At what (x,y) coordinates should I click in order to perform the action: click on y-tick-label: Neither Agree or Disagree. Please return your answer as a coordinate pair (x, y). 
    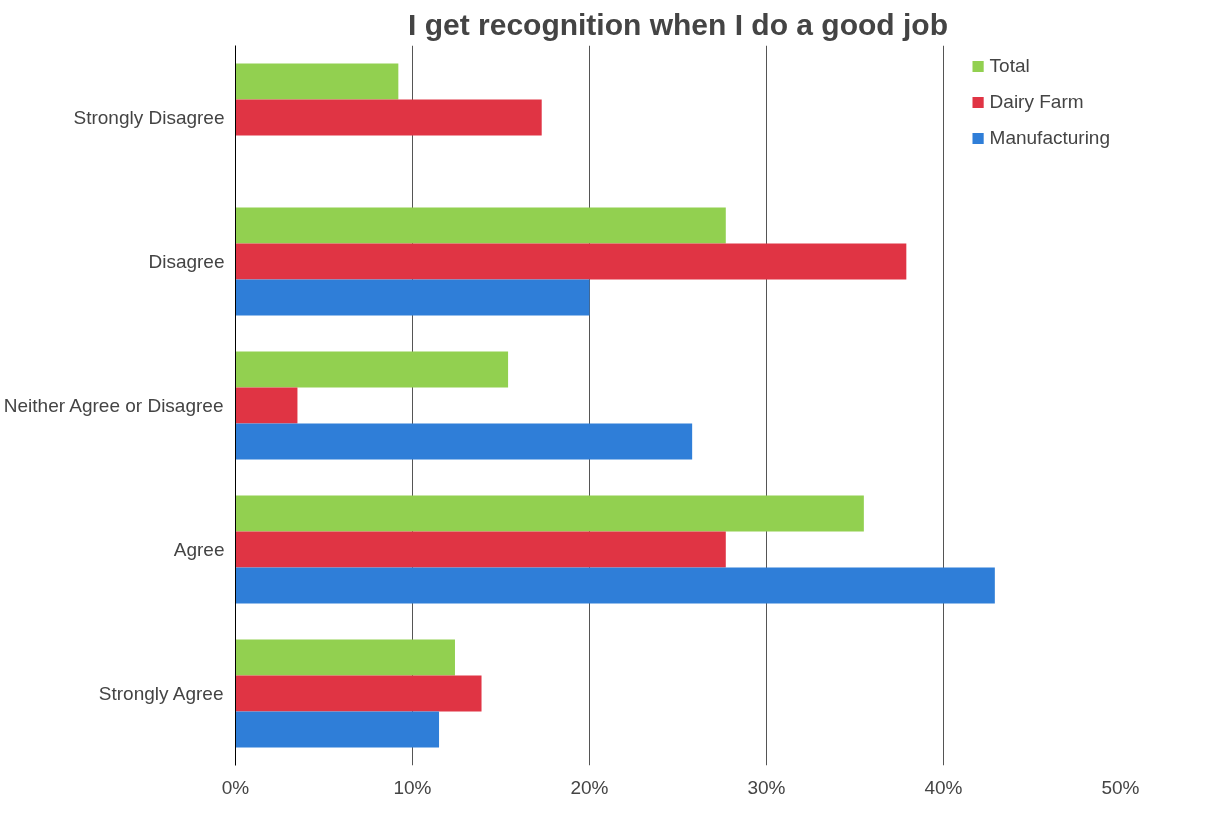
    Looking at the image, I should click on (113, 405).